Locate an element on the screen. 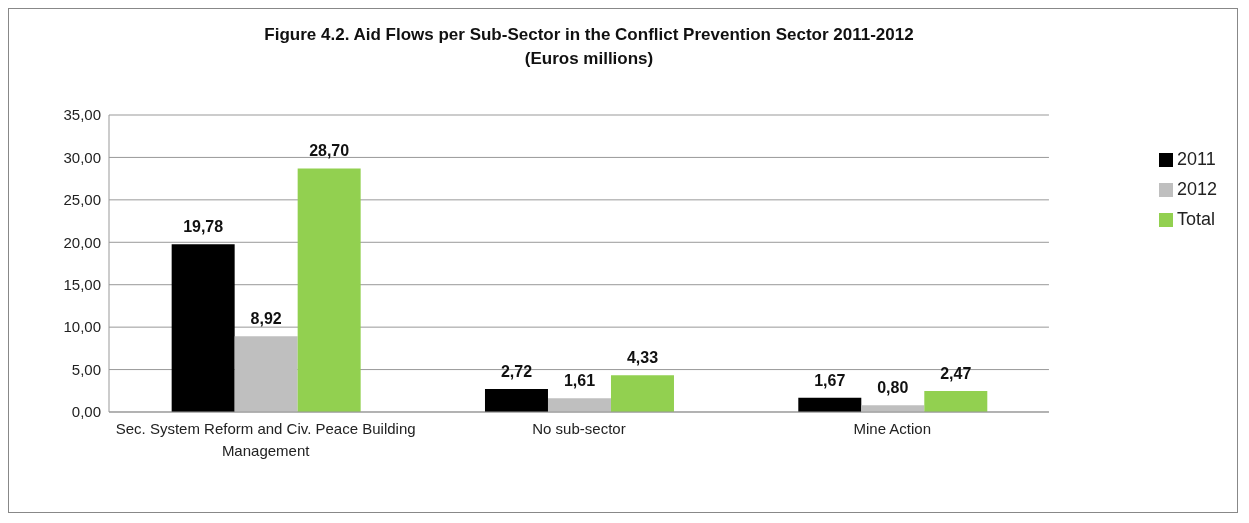  y-tick-label: 0,00 is located at coordinates (86, 412).